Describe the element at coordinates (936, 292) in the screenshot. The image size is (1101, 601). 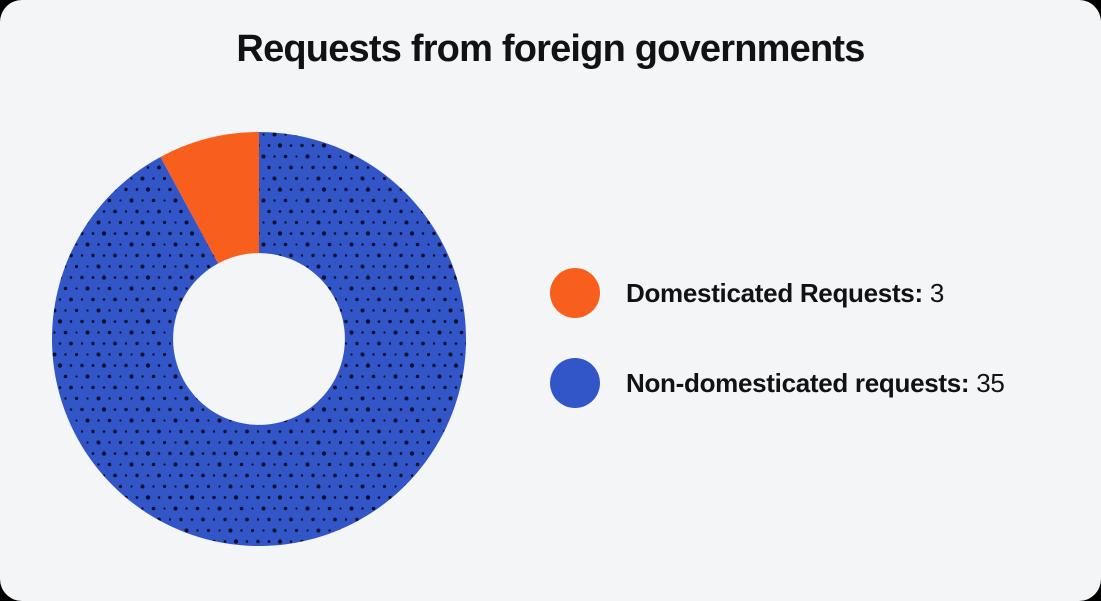
I see `legend-value: 3` at that location.